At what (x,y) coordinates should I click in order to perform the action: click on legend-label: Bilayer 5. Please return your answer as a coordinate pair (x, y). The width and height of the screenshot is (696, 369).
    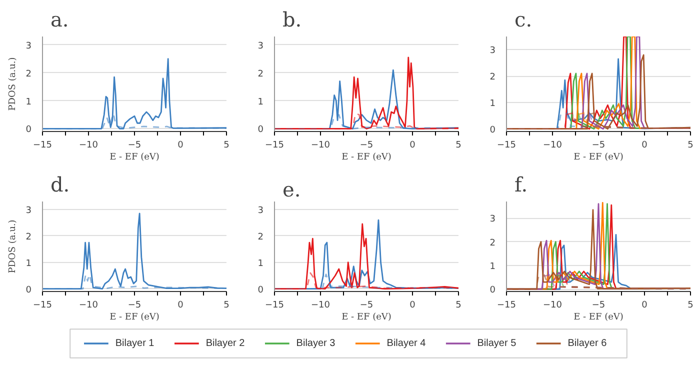
    Looking at the image, I should click on (497, 343).